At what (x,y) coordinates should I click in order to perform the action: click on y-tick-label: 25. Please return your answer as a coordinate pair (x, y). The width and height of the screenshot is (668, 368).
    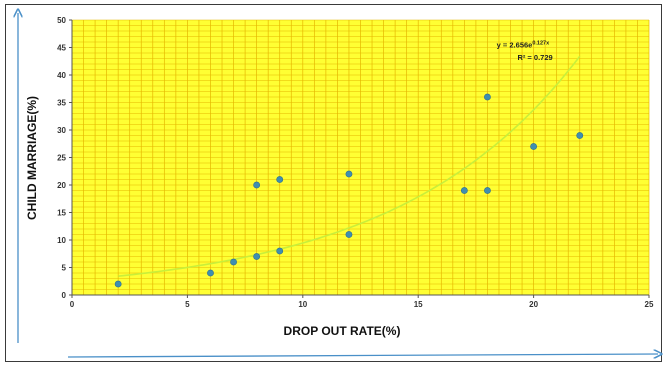
    Looking at the image, I should click on (61, 158).